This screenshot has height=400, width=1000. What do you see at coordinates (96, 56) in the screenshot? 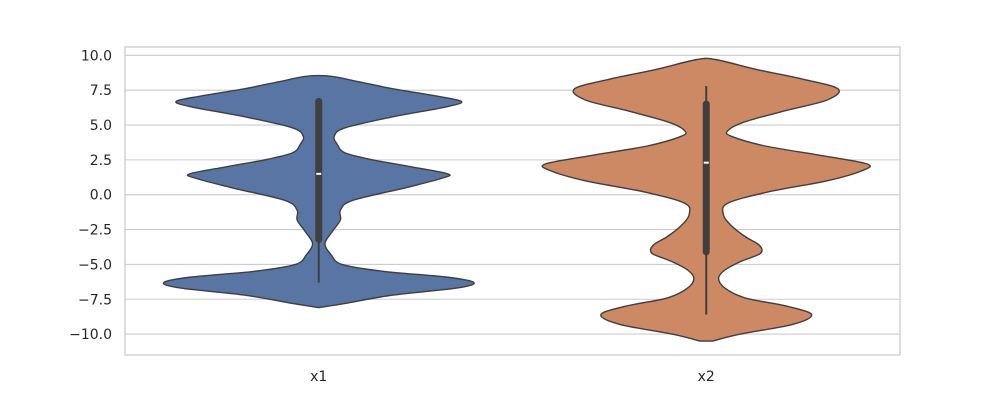
I see `y-tick-label: 10.0` at bounding box center [96, 56].